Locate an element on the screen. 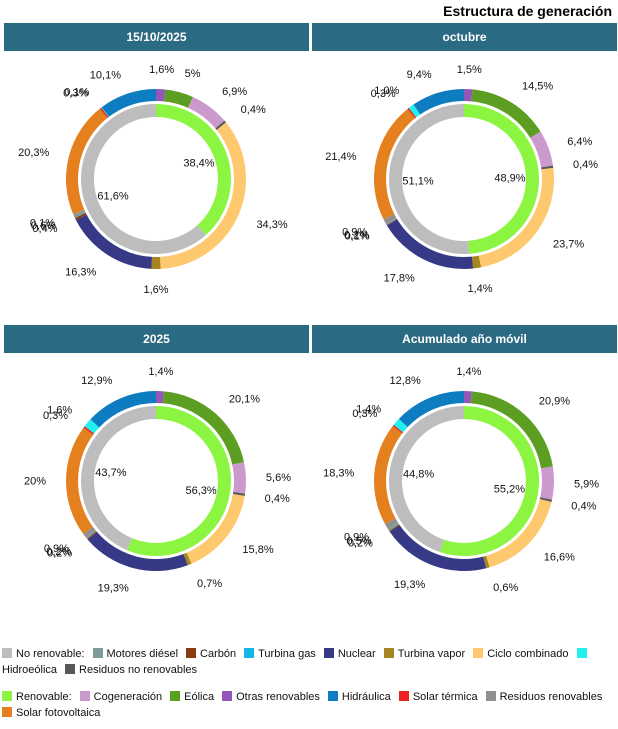  outer-data-label: 19,3% is located at coordinates (409, 585).